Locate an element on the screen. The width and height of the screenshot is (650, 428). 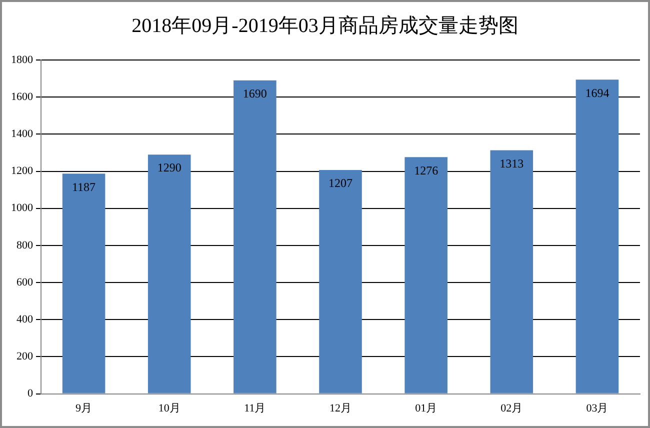
x-tick-label: 11月 is located at coordinates (255, 408).